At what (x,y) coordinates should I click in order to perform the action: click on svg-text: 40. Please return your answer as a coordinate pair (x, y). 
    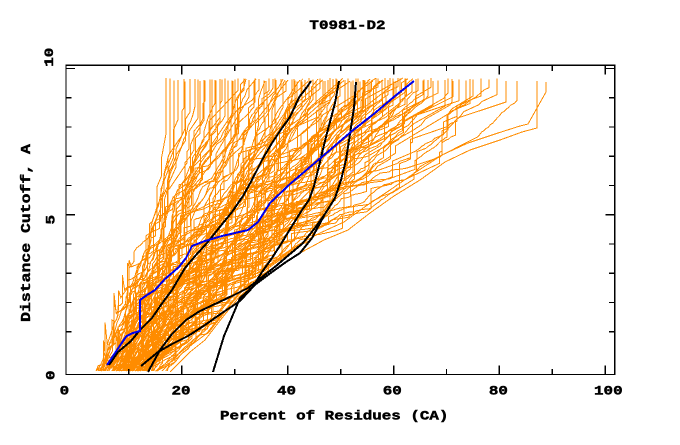
    Looking at the image, I should click on (286, 392).